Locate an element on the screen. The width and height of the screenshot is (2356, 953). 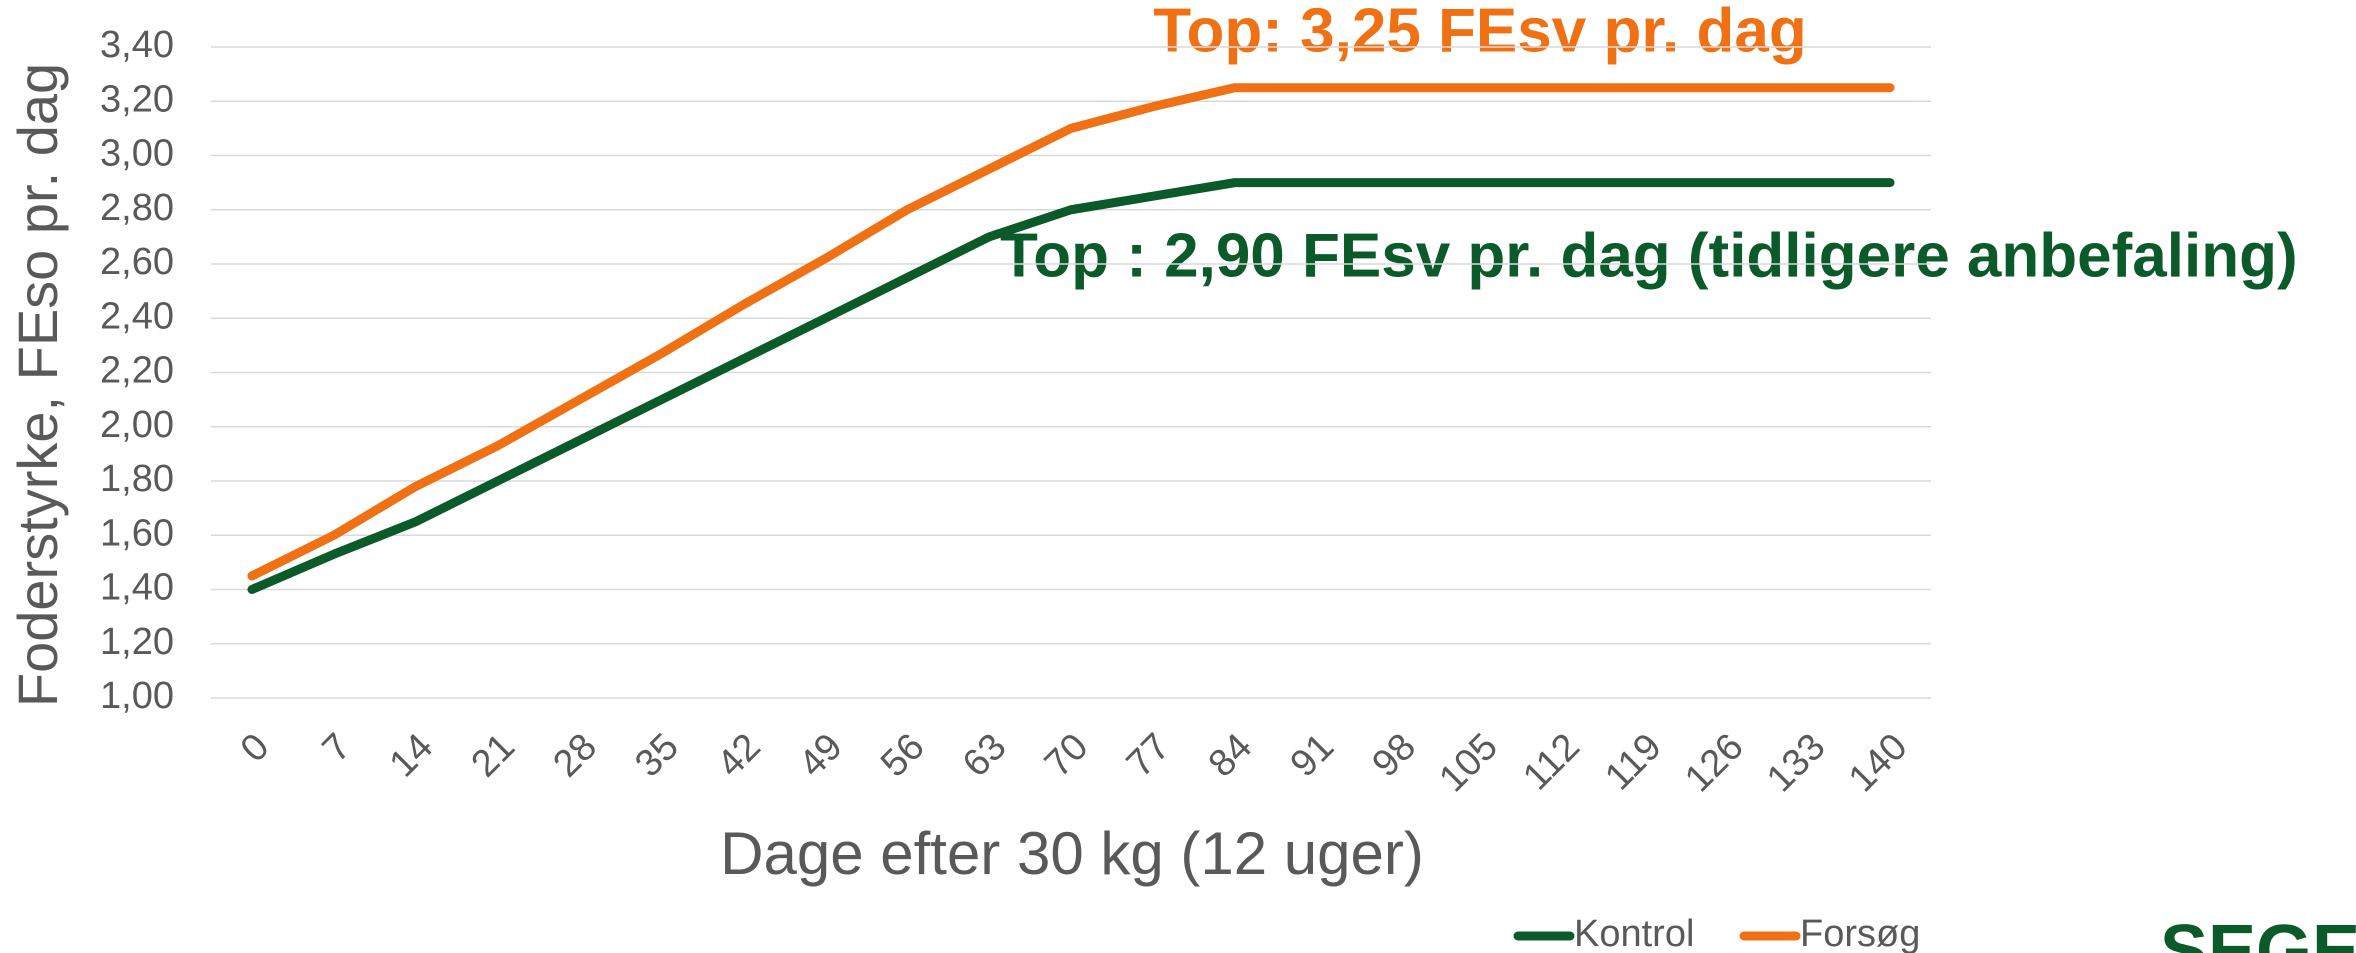
x-tick-label: 126 is located at coordinates (1714, 763).